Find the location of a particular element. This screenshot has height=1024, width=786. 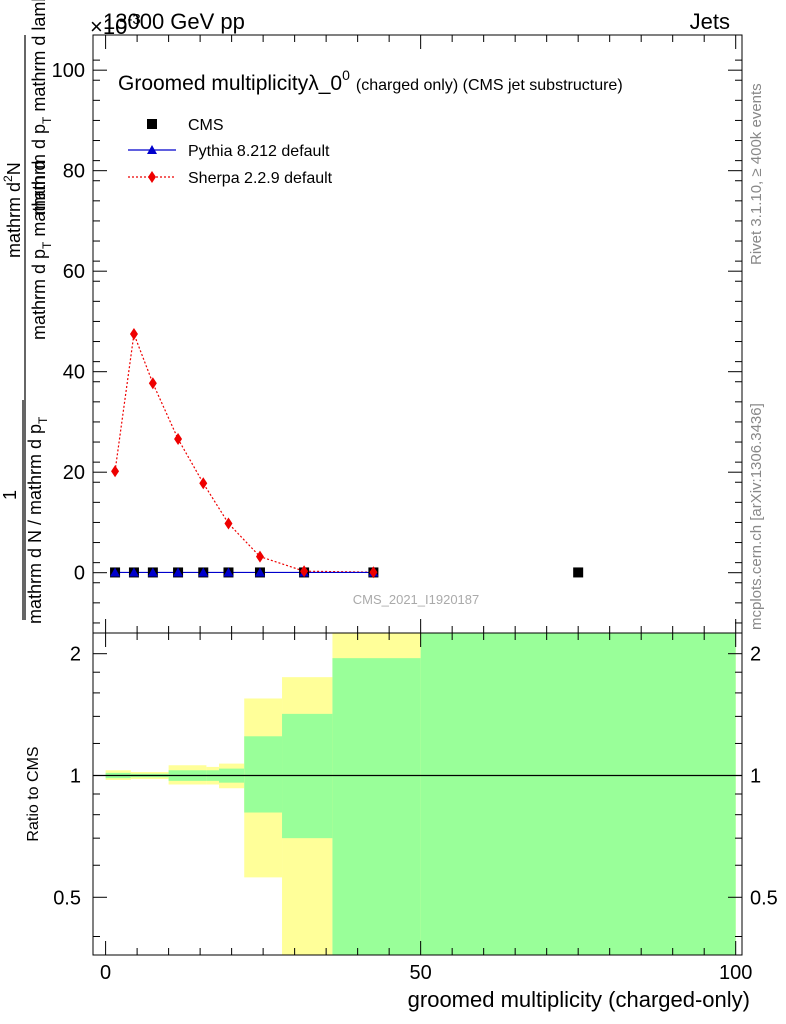

ylabel-dp-sub: T is located at coordinates (47, 120).